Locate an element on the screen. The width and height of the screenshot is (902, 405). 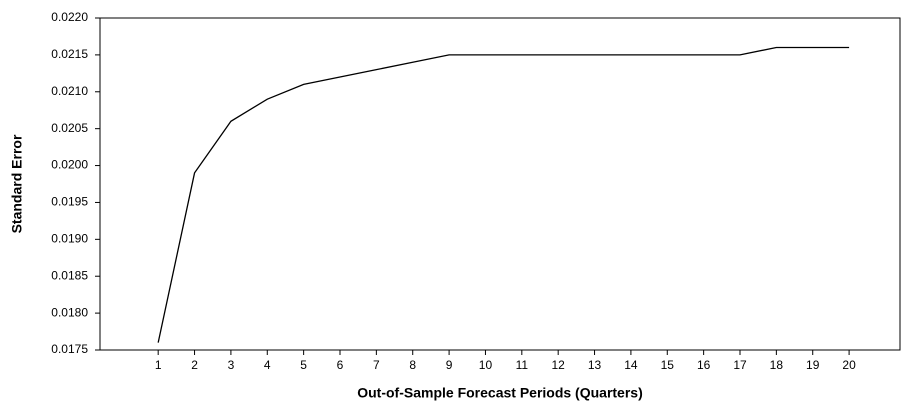
x-tick-label: 14 is located at coordinates (631, 365).